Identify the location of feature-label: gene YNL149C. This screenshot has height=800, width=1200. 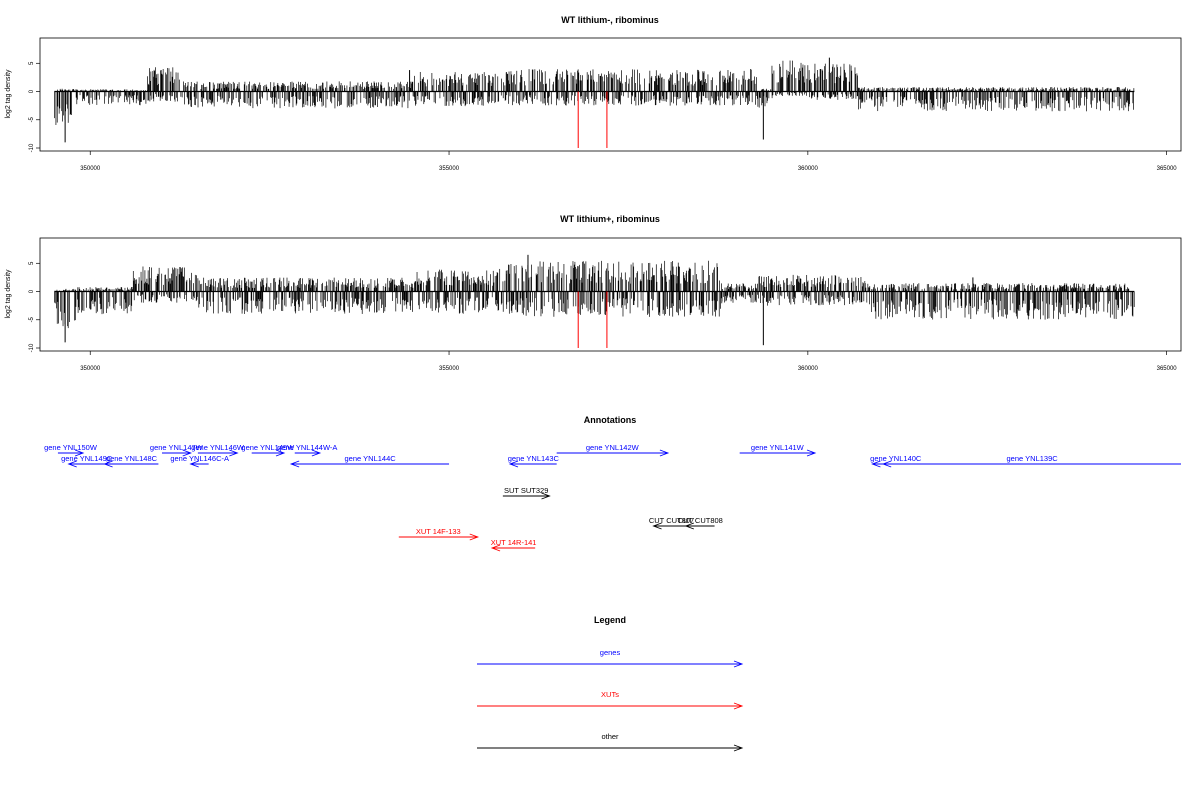
(87, 458).